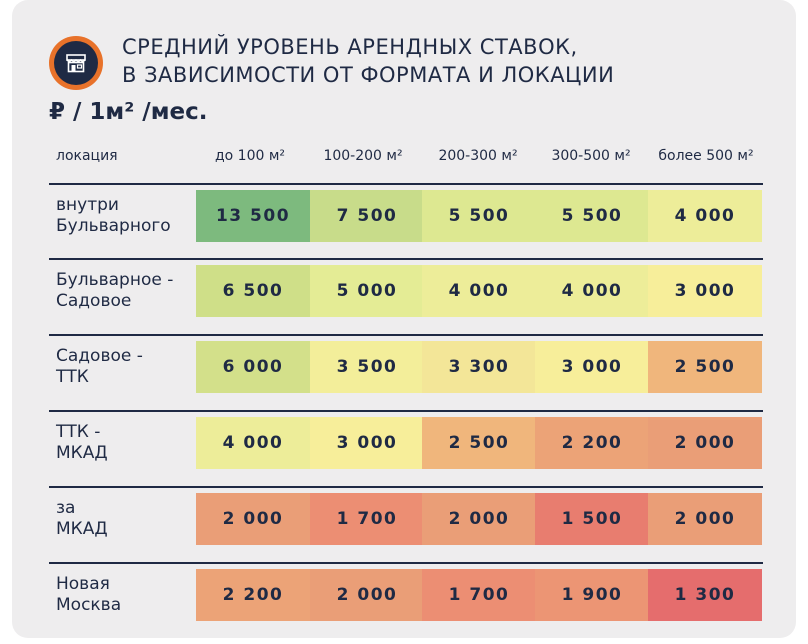 This screenshot has width=808, height=644. What do you see at coordinates (592, 519) in the screenshot?
I see `table-cell: 1 500` at bounding box center [592, 519].